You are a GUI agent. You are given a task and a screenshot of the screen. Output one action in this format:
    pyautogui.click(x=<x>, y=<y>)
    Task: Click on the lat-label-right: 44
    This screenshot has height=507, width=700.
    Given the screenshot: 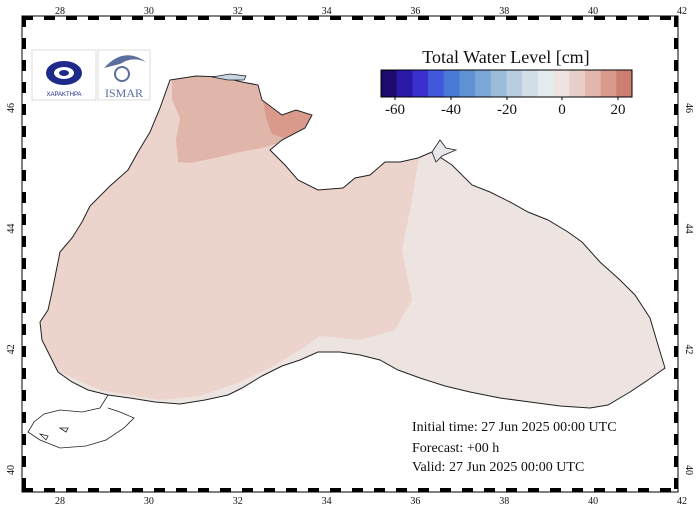 What is the action you would take?
    pyautogui.click(x=688, y=229)
    